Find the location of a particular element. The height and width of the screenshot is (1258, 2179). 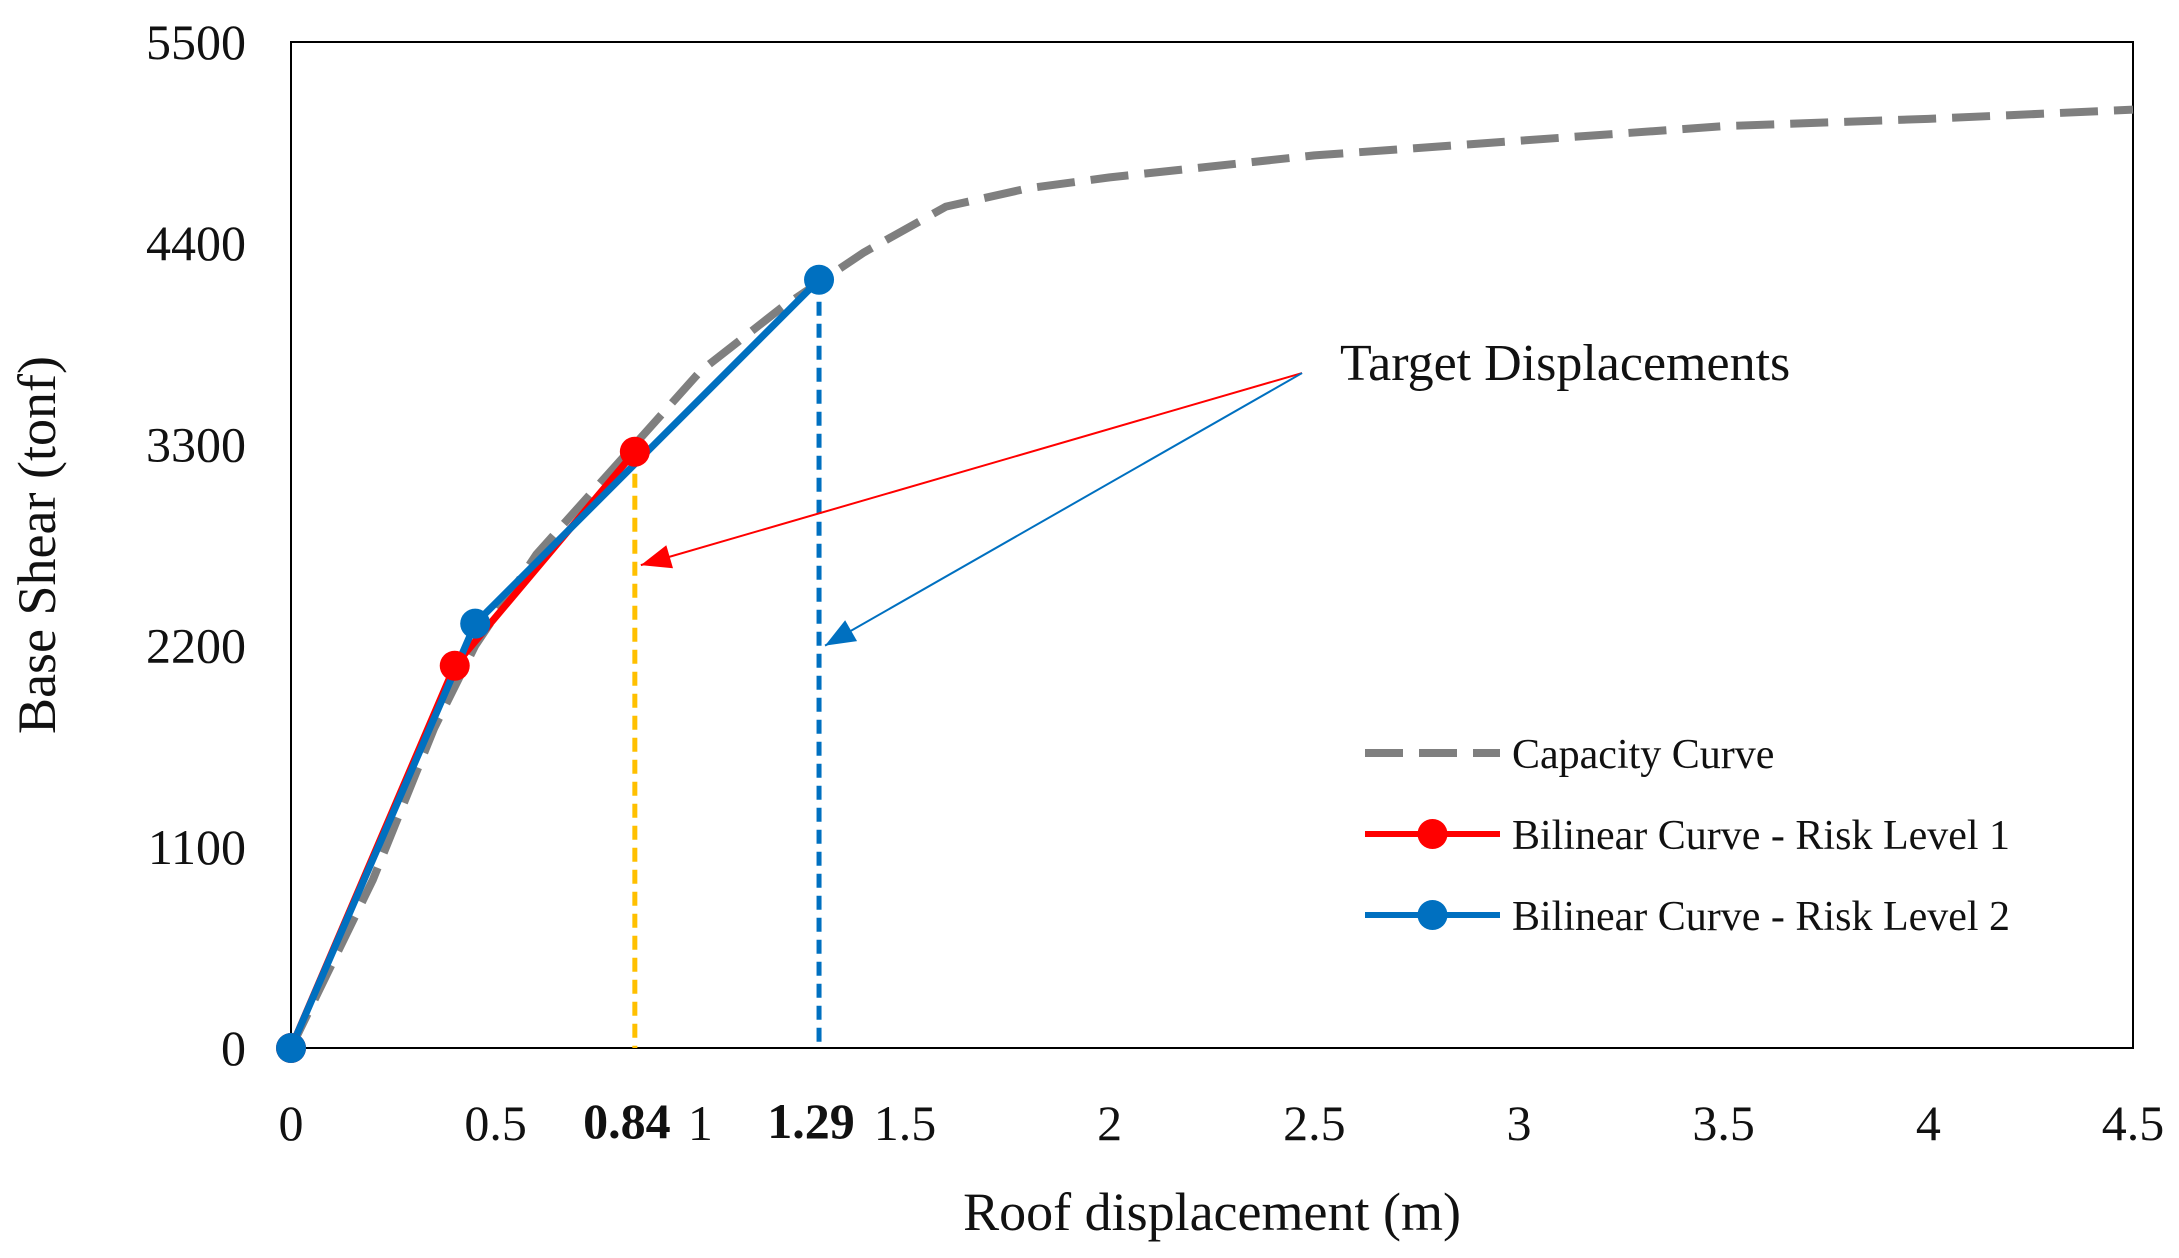

x-tick-label: 2.5 is located at coordinates (1314, 1123).